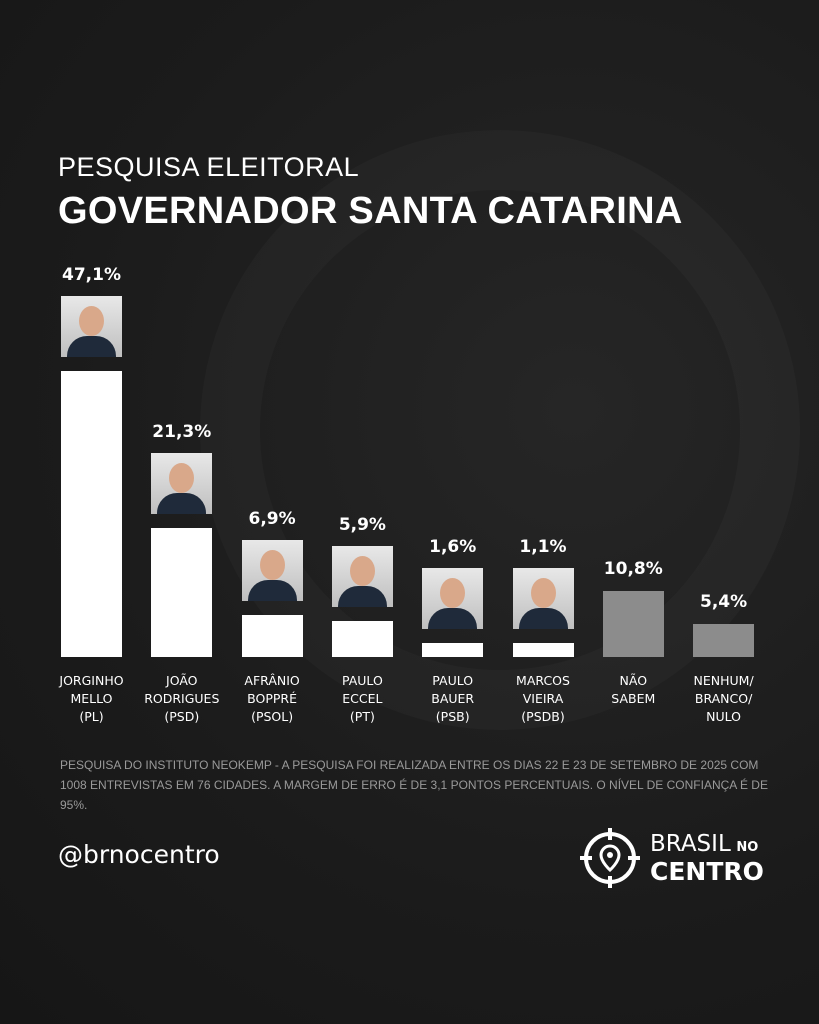  I want to click on category-label-line: BOPPRÉ, so click(272, 698).